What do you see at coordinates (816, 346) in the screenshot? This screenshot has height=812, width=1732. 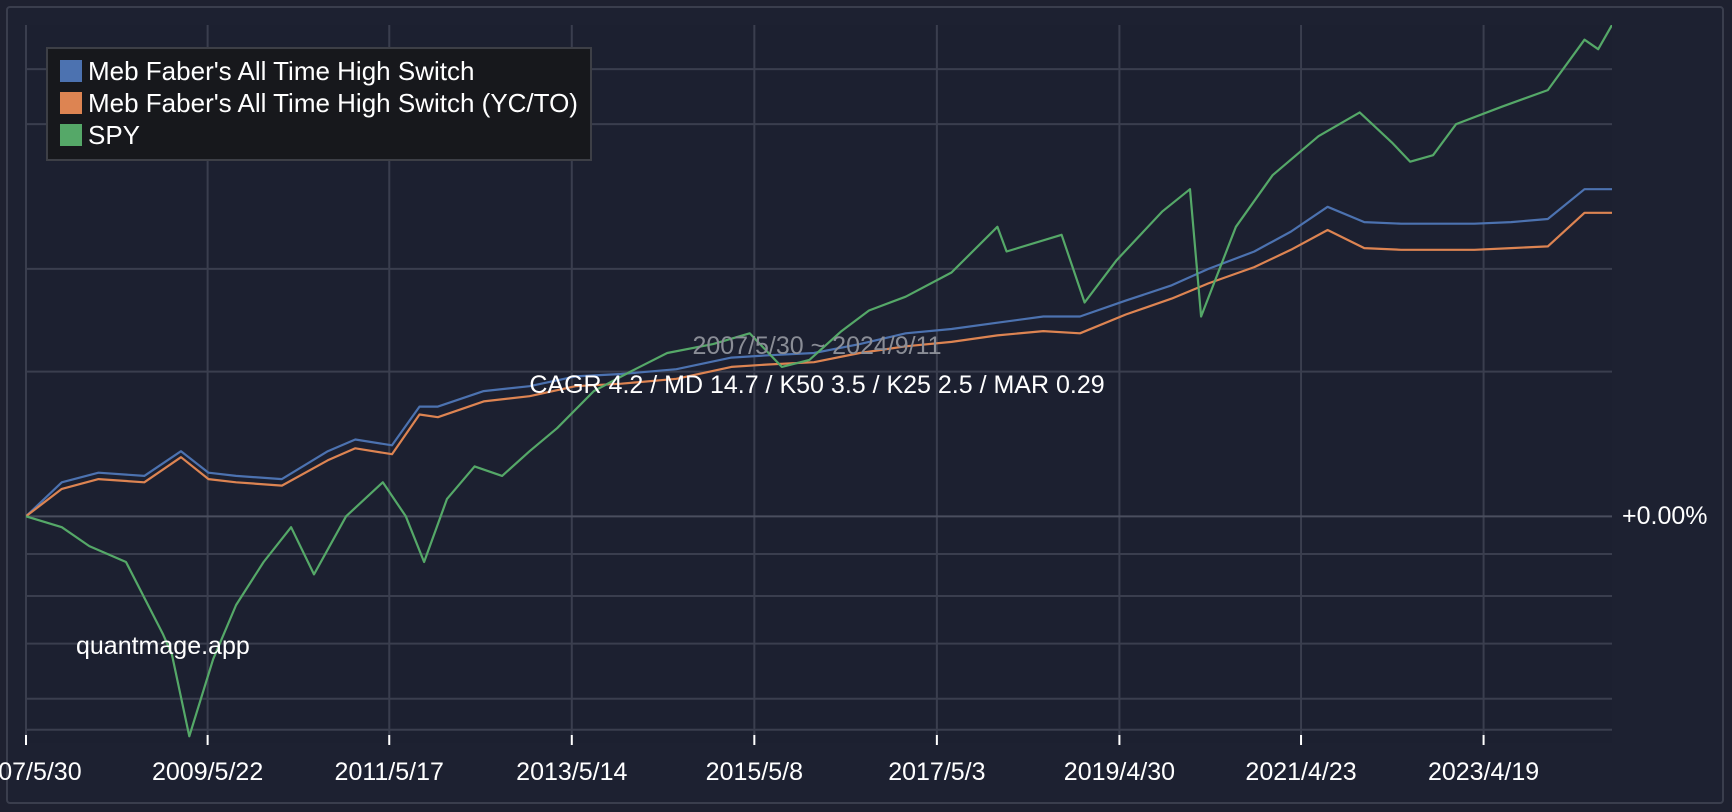 I see `period-label: 2007/5/30 ~ 2024/9/11` at bounding box center [816, 346].